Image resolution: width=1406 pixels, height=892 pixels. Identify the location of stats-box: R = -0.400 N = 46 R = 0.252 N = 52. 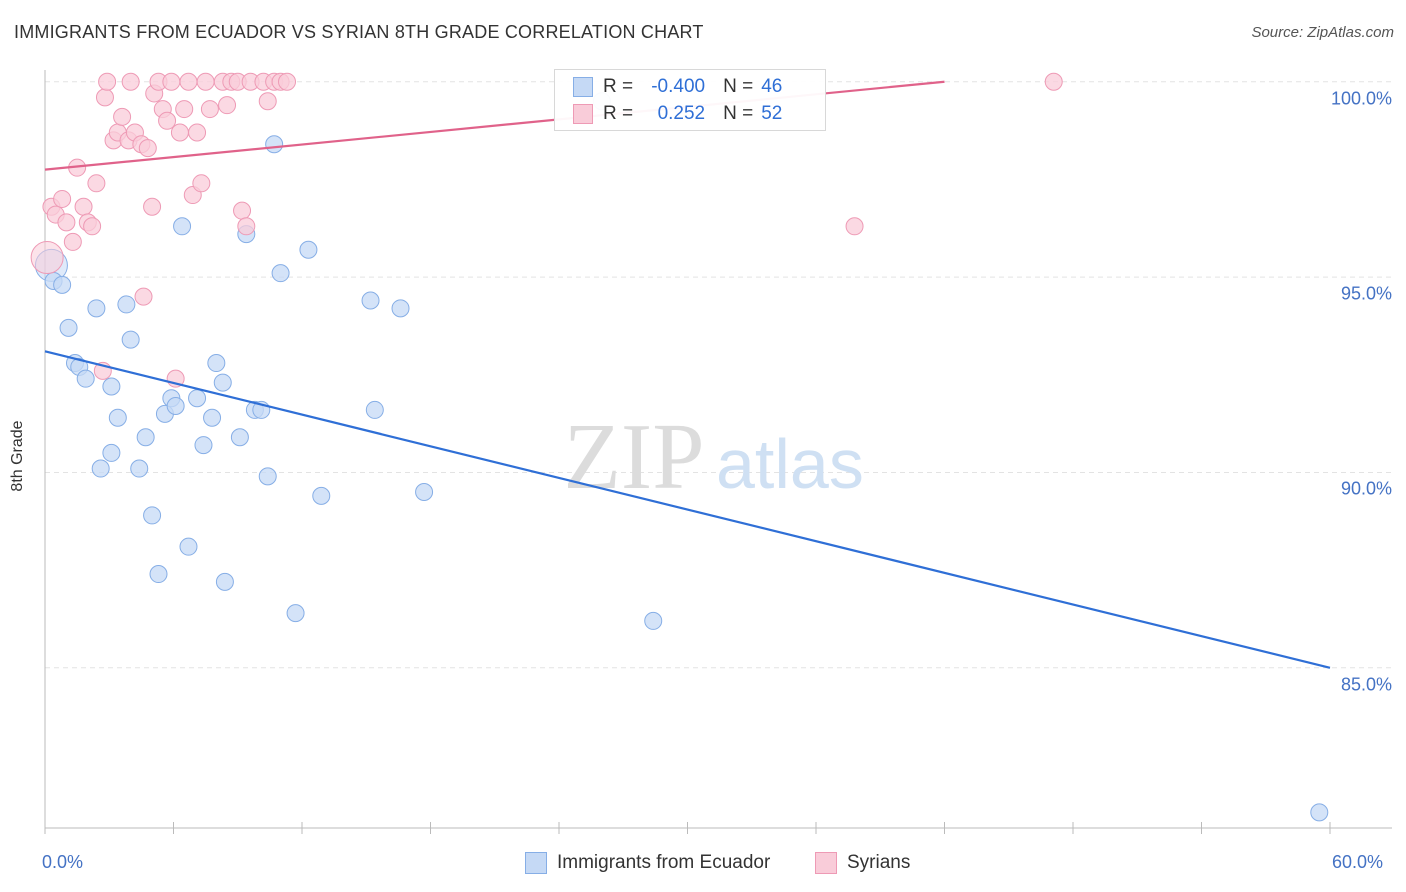
(690, 100).